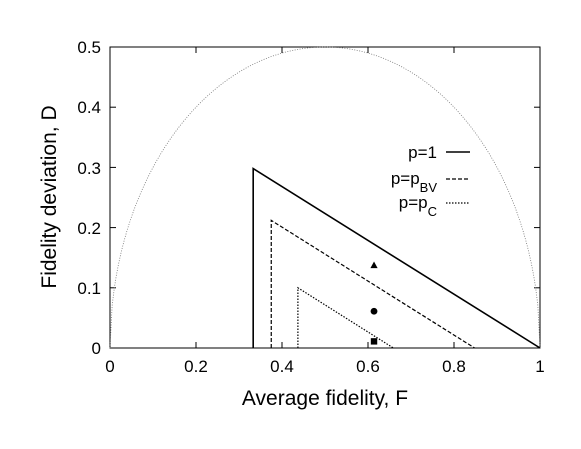  Describe the element at coordinates (454, 366) in the screenshot. I see `x-tick-label: 0.8` at that location.